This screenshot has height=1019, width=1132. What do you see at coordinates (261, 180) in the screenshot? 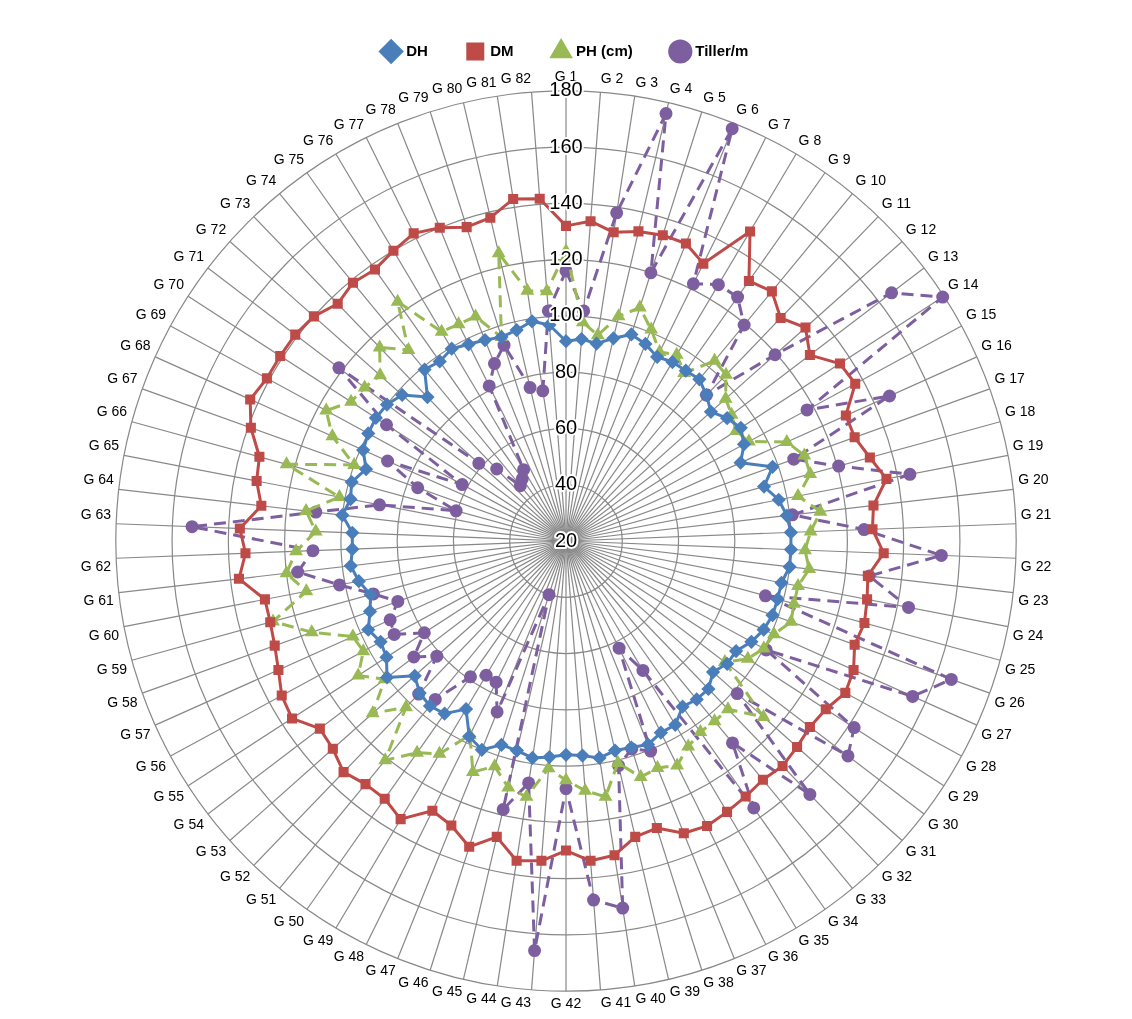
I see `spoke-label: G 74` at bounding box center [261, 180].